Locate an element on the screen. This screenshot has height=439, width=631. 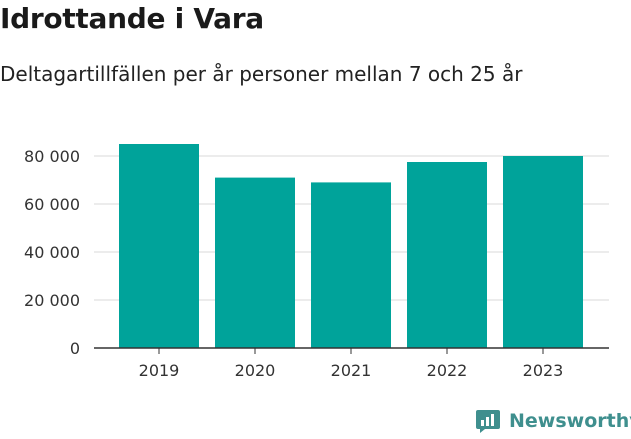
x-tick-label: 2020 is located at coordinates (255, 370).